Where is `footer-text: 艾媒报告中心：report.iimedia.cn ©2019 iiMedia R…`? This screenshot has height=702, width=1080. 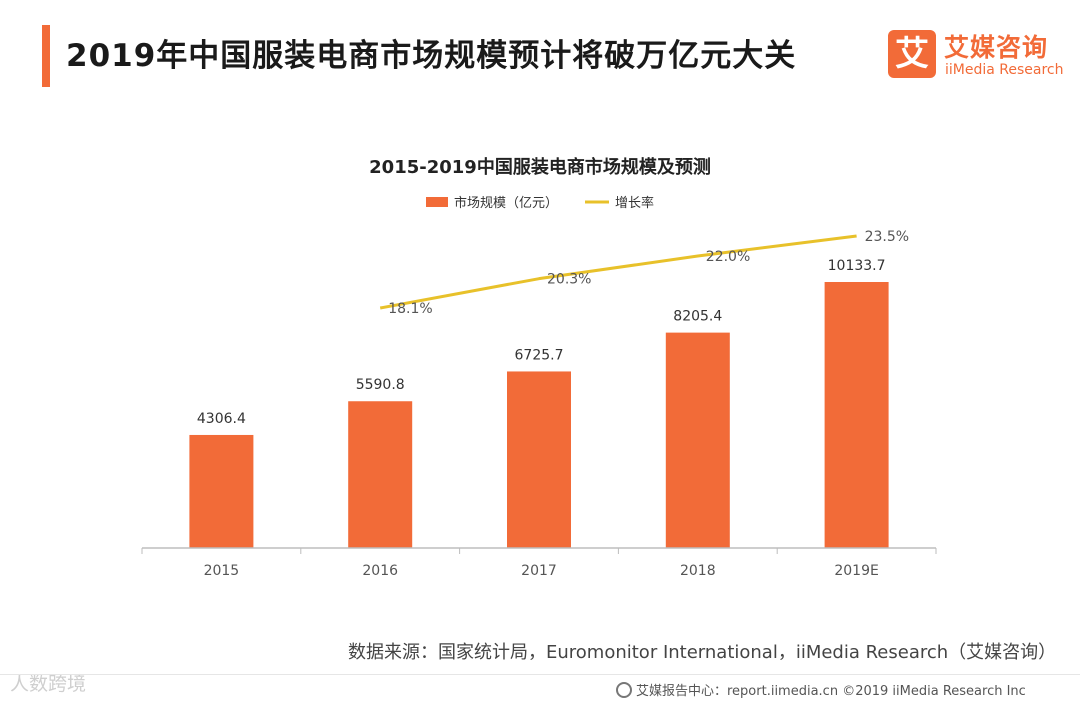
footer-text: 艾媒报告中心：report.iimedia.cn ©2019 iiMedia R… is located at coordinates (831, 691).